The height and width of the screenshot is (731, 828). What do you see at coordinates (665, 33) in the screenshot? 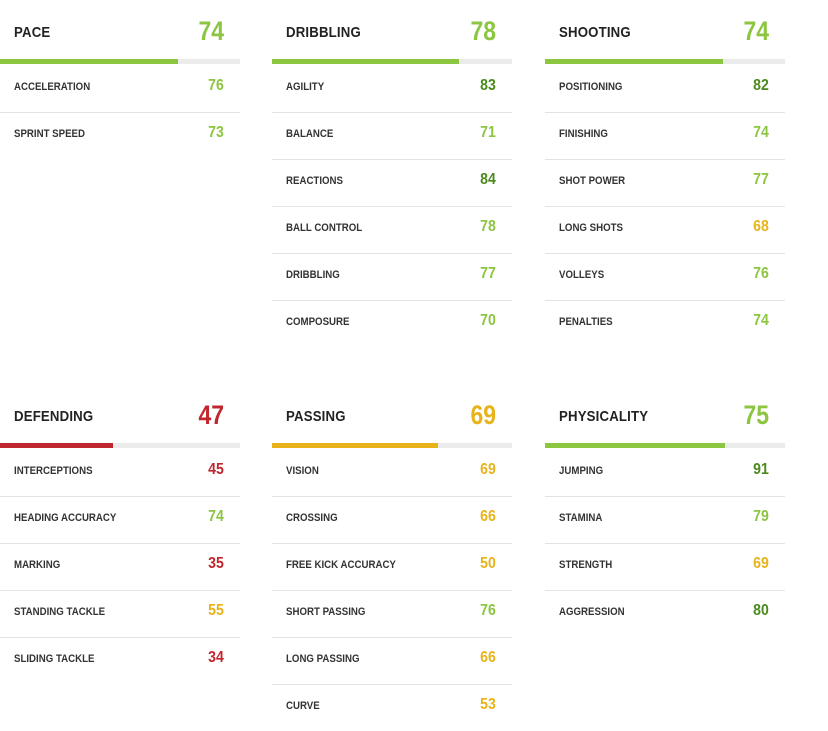
I see `card-header: SHOOTING 74` at bounding box center [665, 33].